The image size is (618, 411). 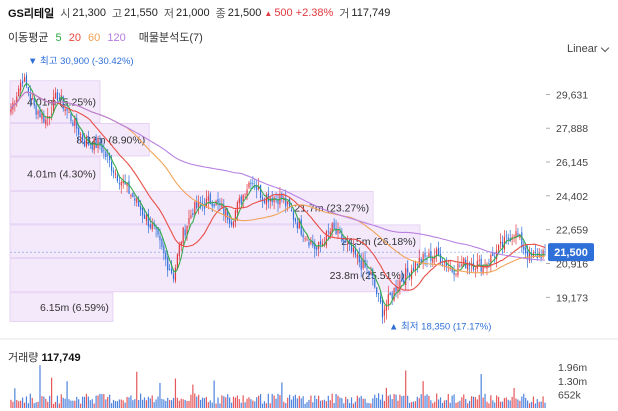 What do you see at coordinates (141, 13) in the screenshot?
I see `high-price: 21,550` at bounding box center [141, 13].